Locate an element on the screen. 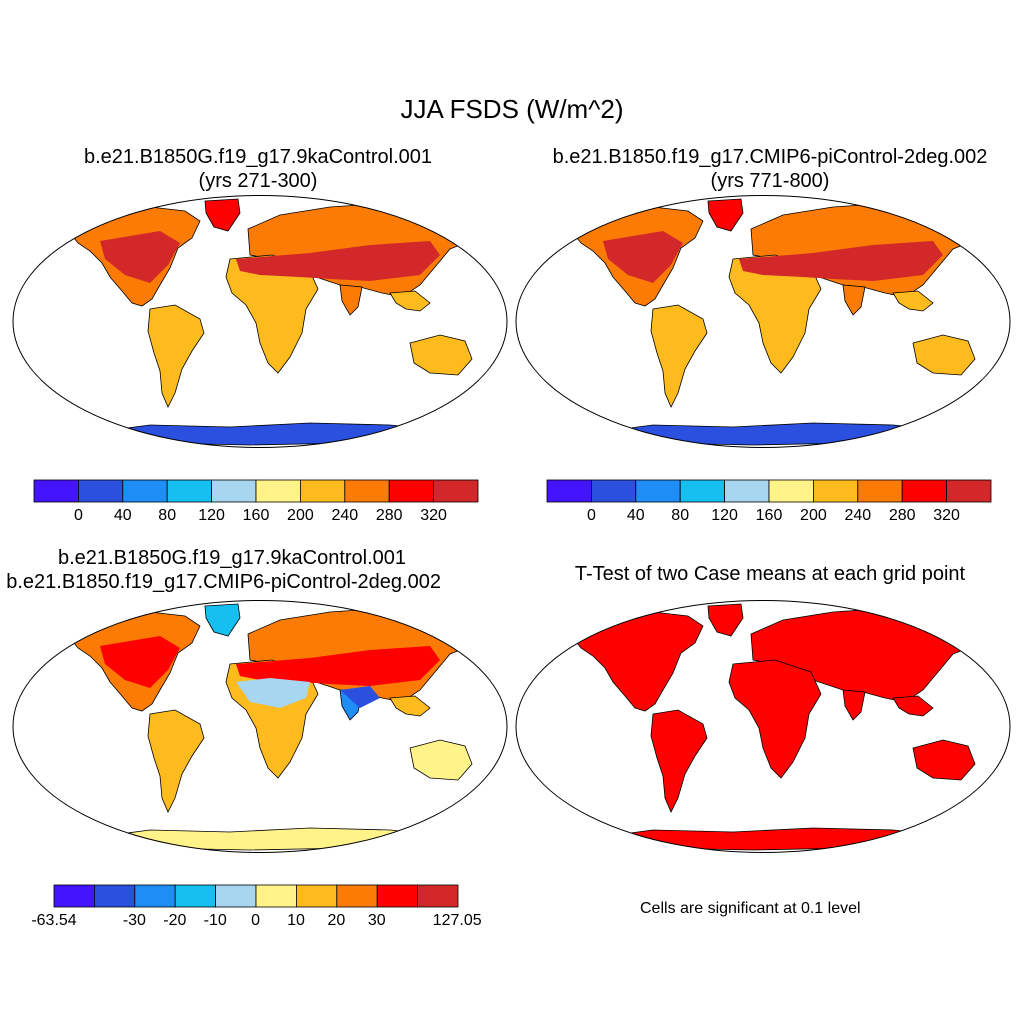 The image size is (1024, 1024). p3-colorbar-tick-label-2: -20 is located at coordinates (174, 920).